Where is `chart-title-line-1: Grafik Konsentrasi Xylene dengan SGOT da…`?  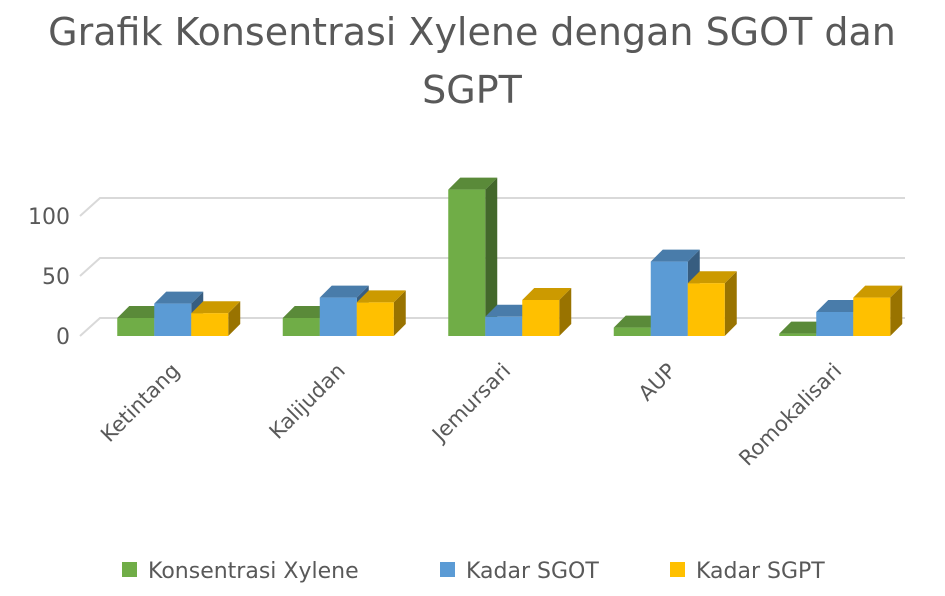
chart-title-line-1: Grafik Konsentrasi Xylene dengan SGOT da… is located at coordinates (472, 32).